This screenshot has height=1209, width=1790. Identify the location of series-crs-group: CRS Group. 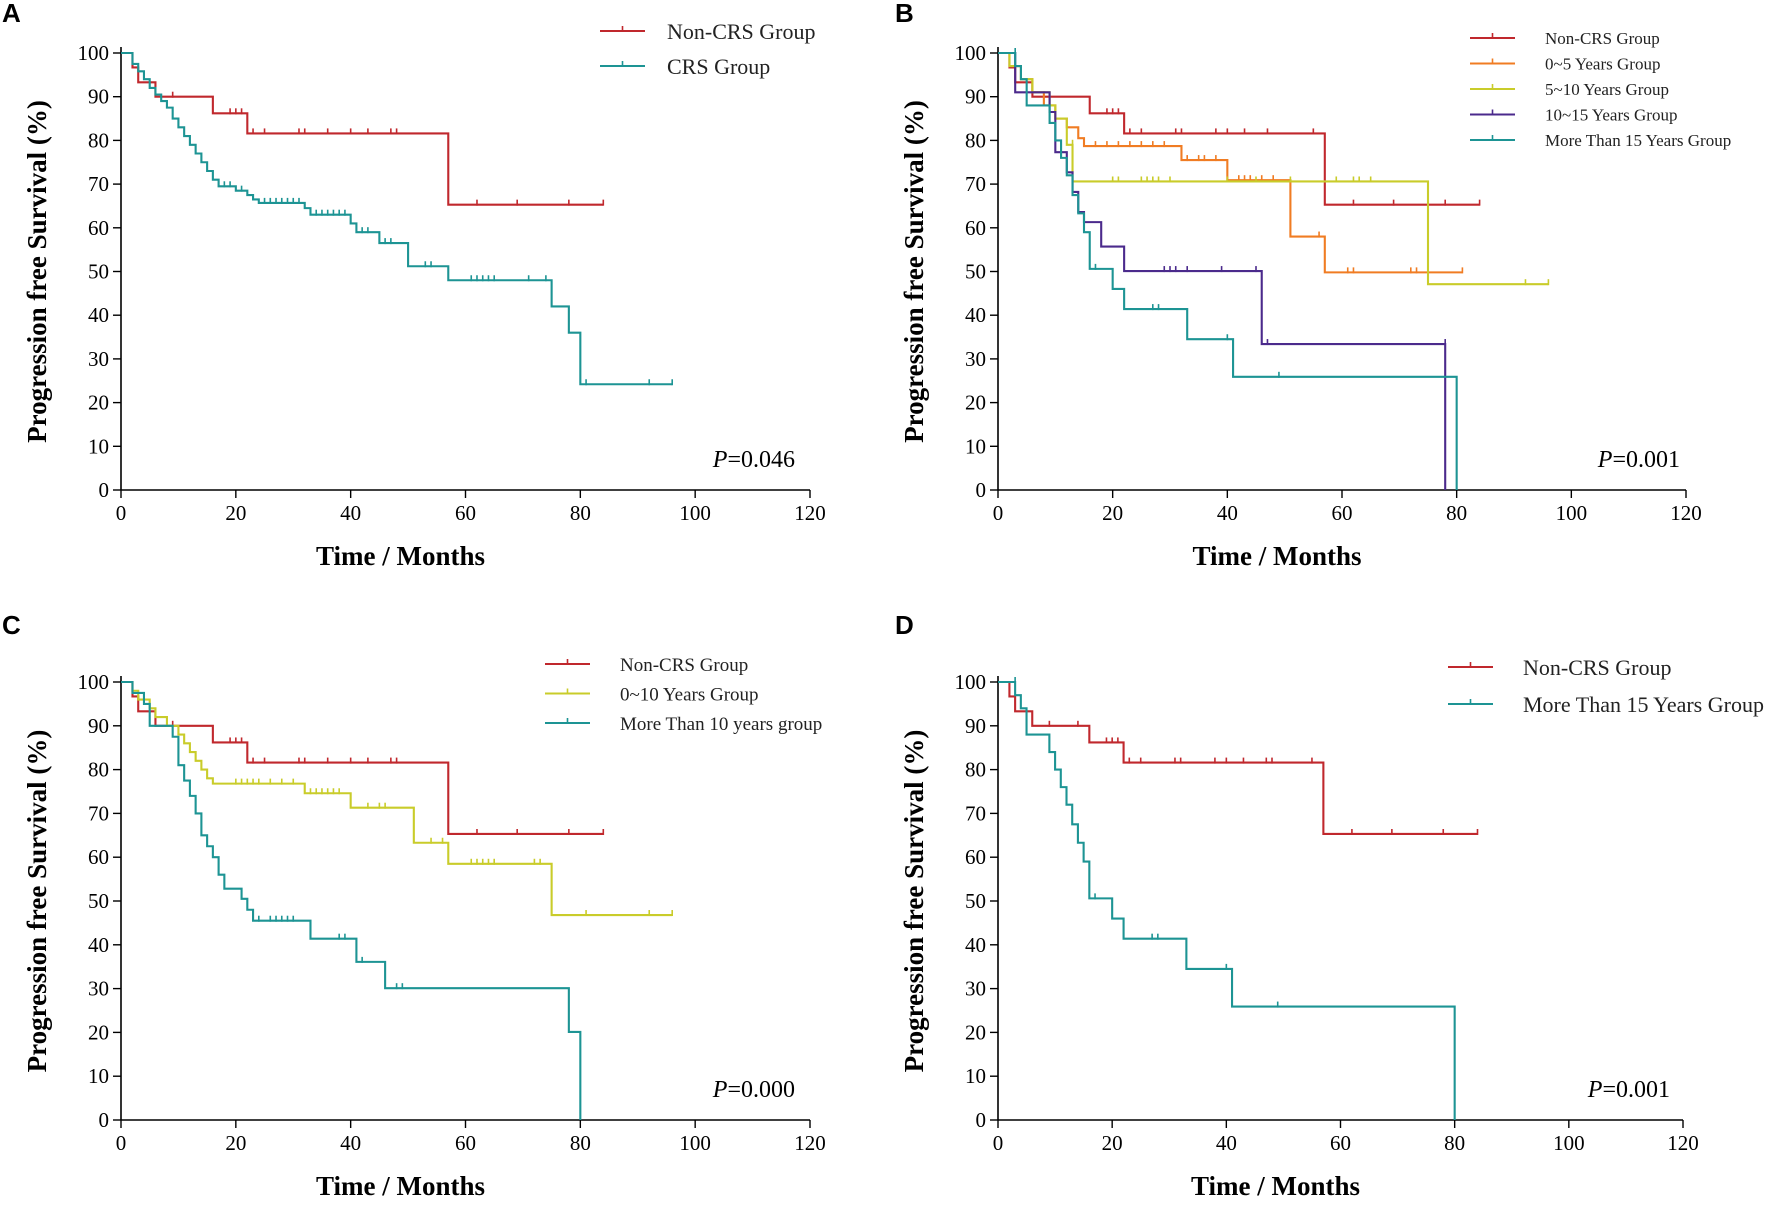
(445, 218).